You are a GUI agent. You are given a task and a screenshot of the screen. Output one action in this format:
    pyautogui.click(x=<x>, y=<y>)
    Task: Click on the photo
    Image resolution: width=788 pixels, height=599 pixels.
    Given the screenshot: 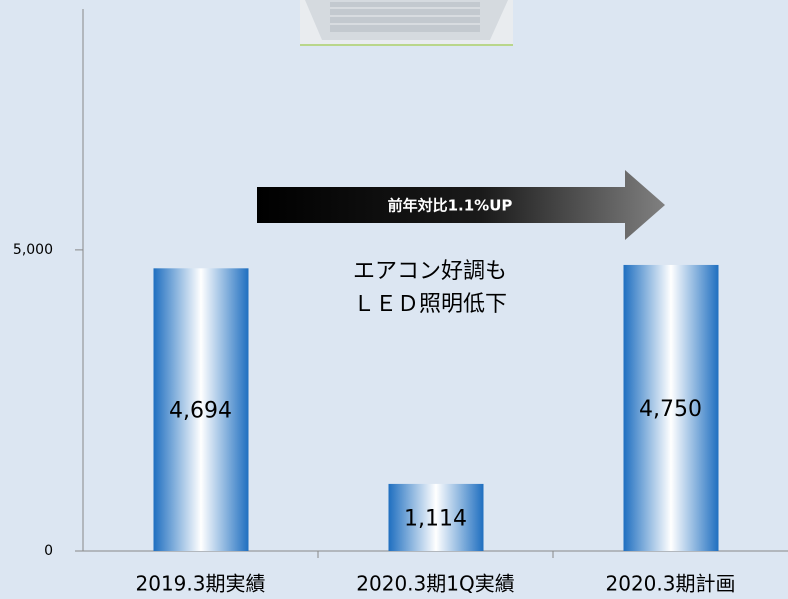 What is the action you would take?
    pyautogui.click(x=406, y=23)
    